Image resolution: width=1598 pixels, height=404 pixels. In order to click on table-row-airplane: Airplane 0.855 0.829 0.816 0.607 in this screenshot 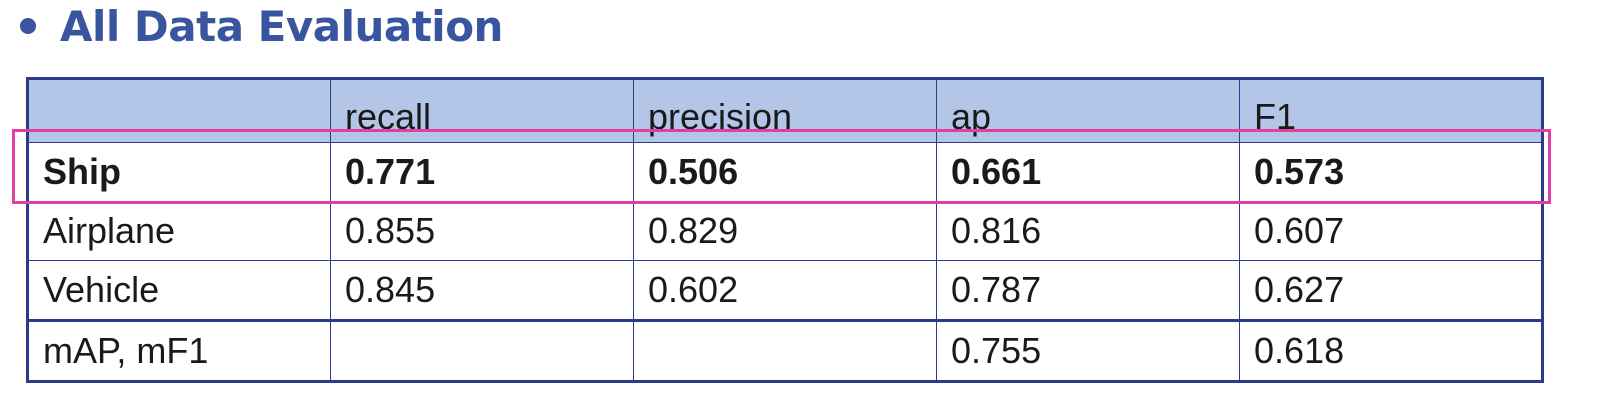, I will do `click(785, 231)`.